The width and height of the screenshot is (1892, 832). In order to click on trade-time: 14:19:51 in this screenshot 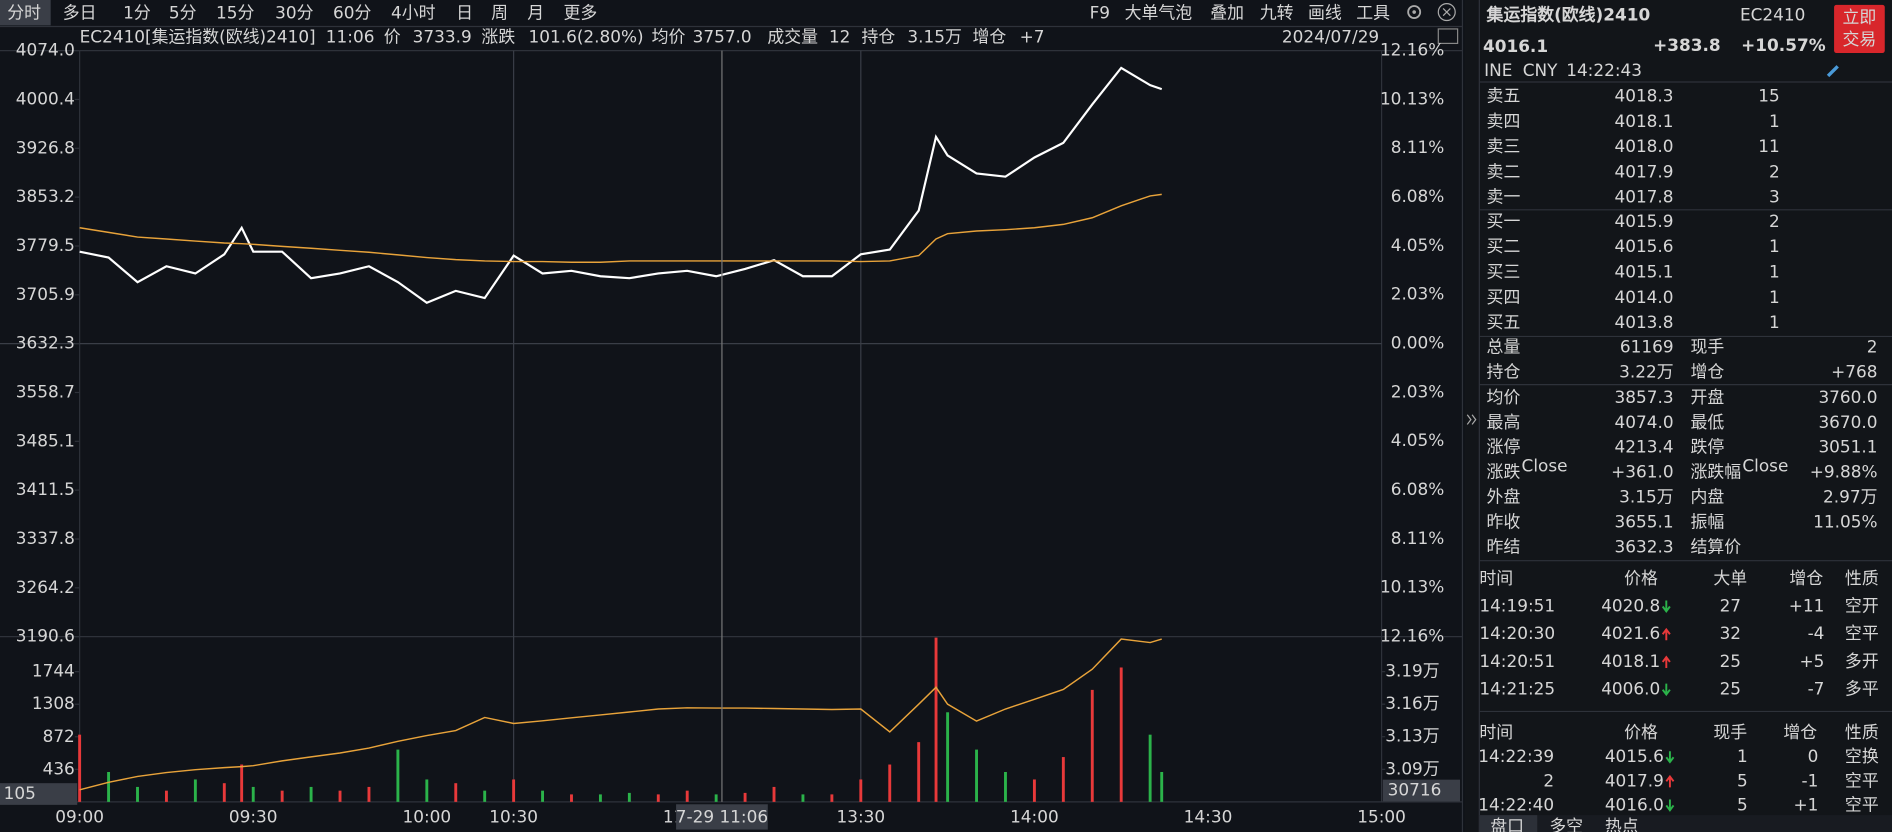, I will do `click(1517, 606)`.